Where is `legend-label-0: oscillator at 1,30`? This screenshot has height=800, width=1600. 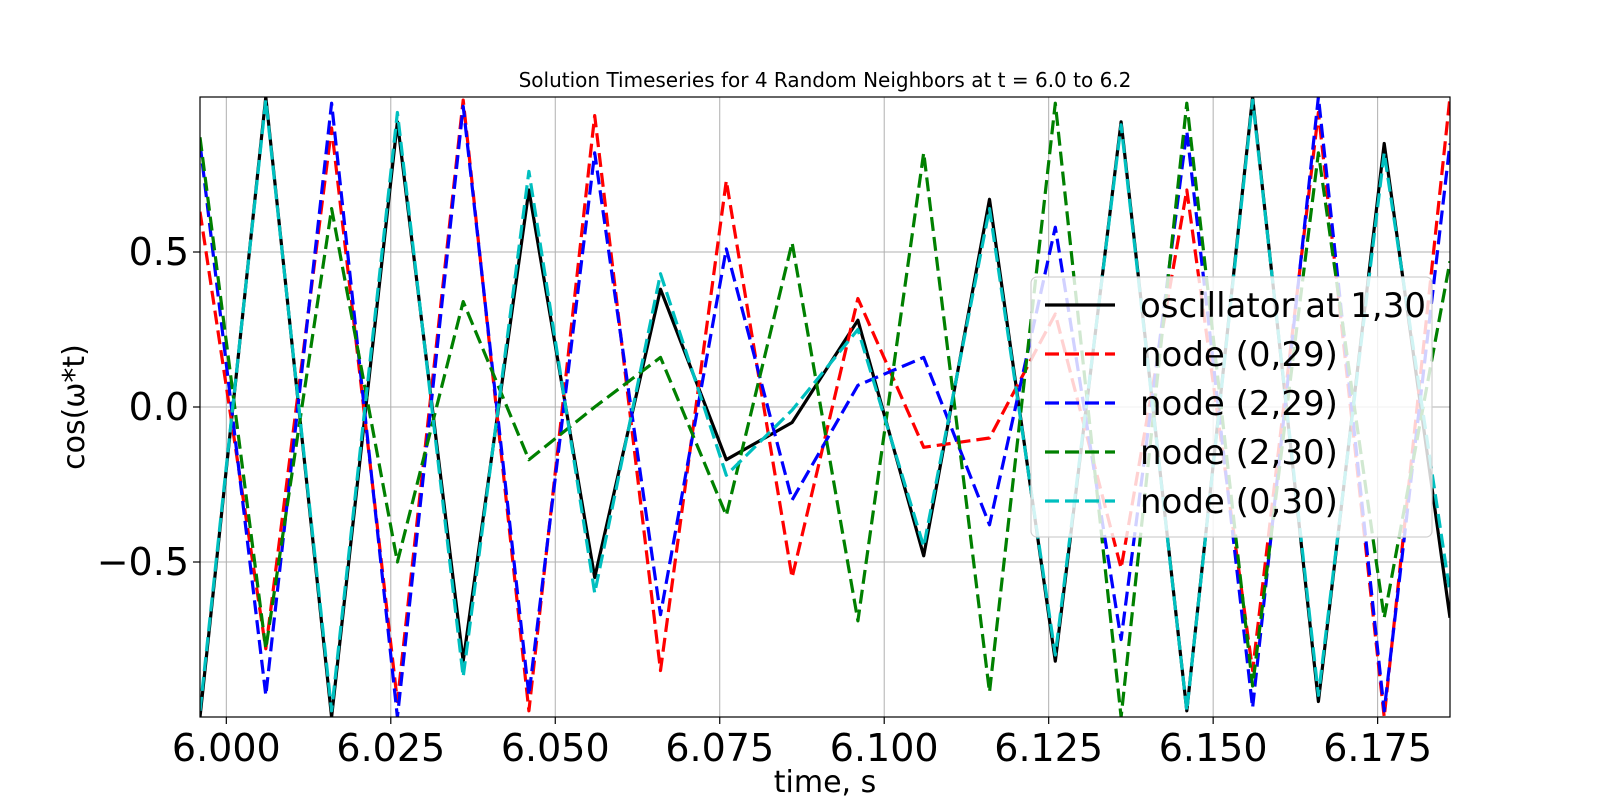 legend-label-0: oscillator at 1,30 is located at coordinates (1283, 306).